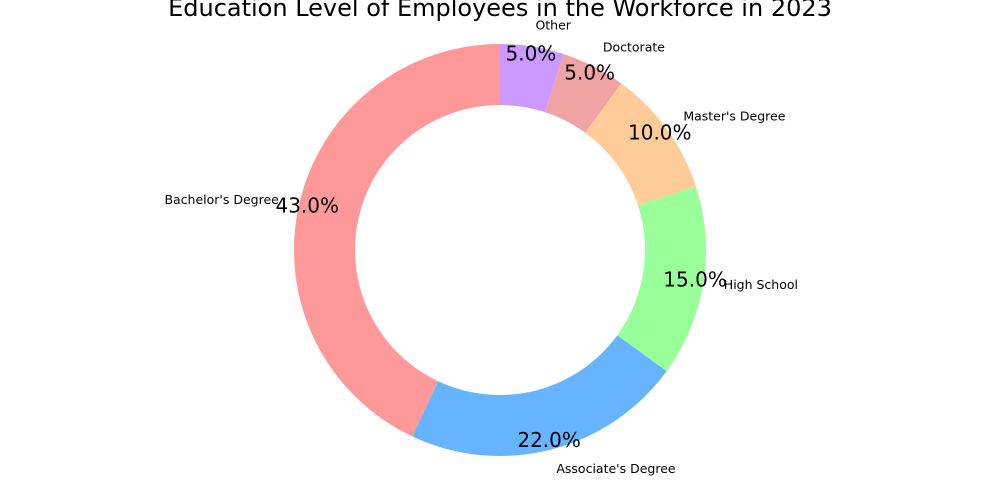 This screenshot has width=1000, height=500. Describe the element at coordinates (761, 284) in the screenshot. I see `slice-label-high-school: High School` at that location.